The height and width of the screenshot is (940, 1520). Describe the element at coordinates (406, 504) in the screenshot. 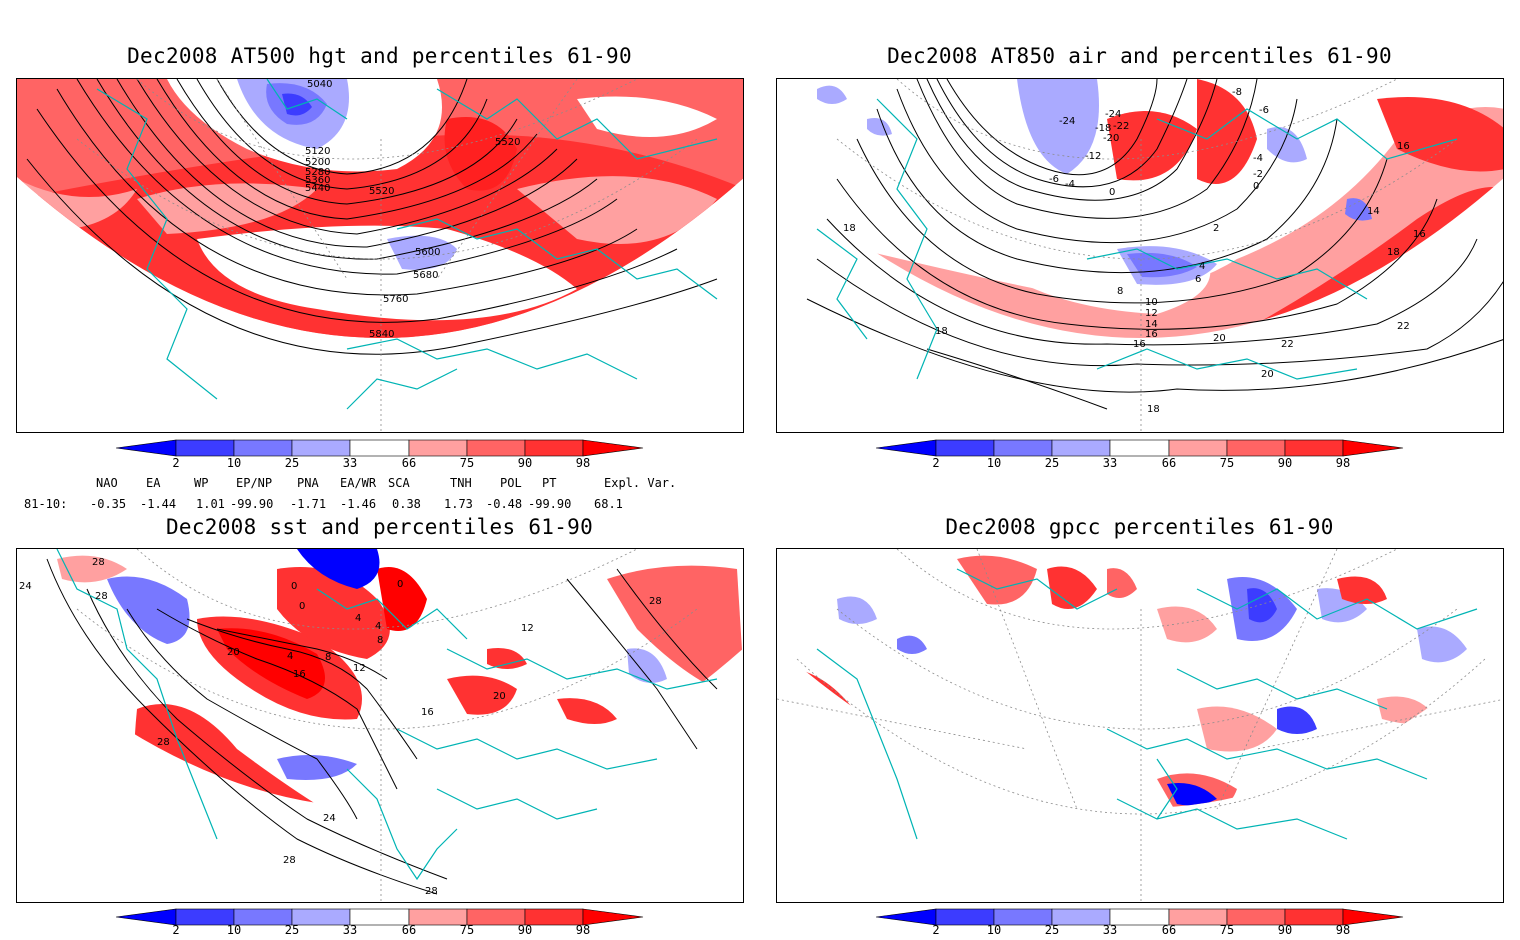

I see `index-value: 0.38` at that location.